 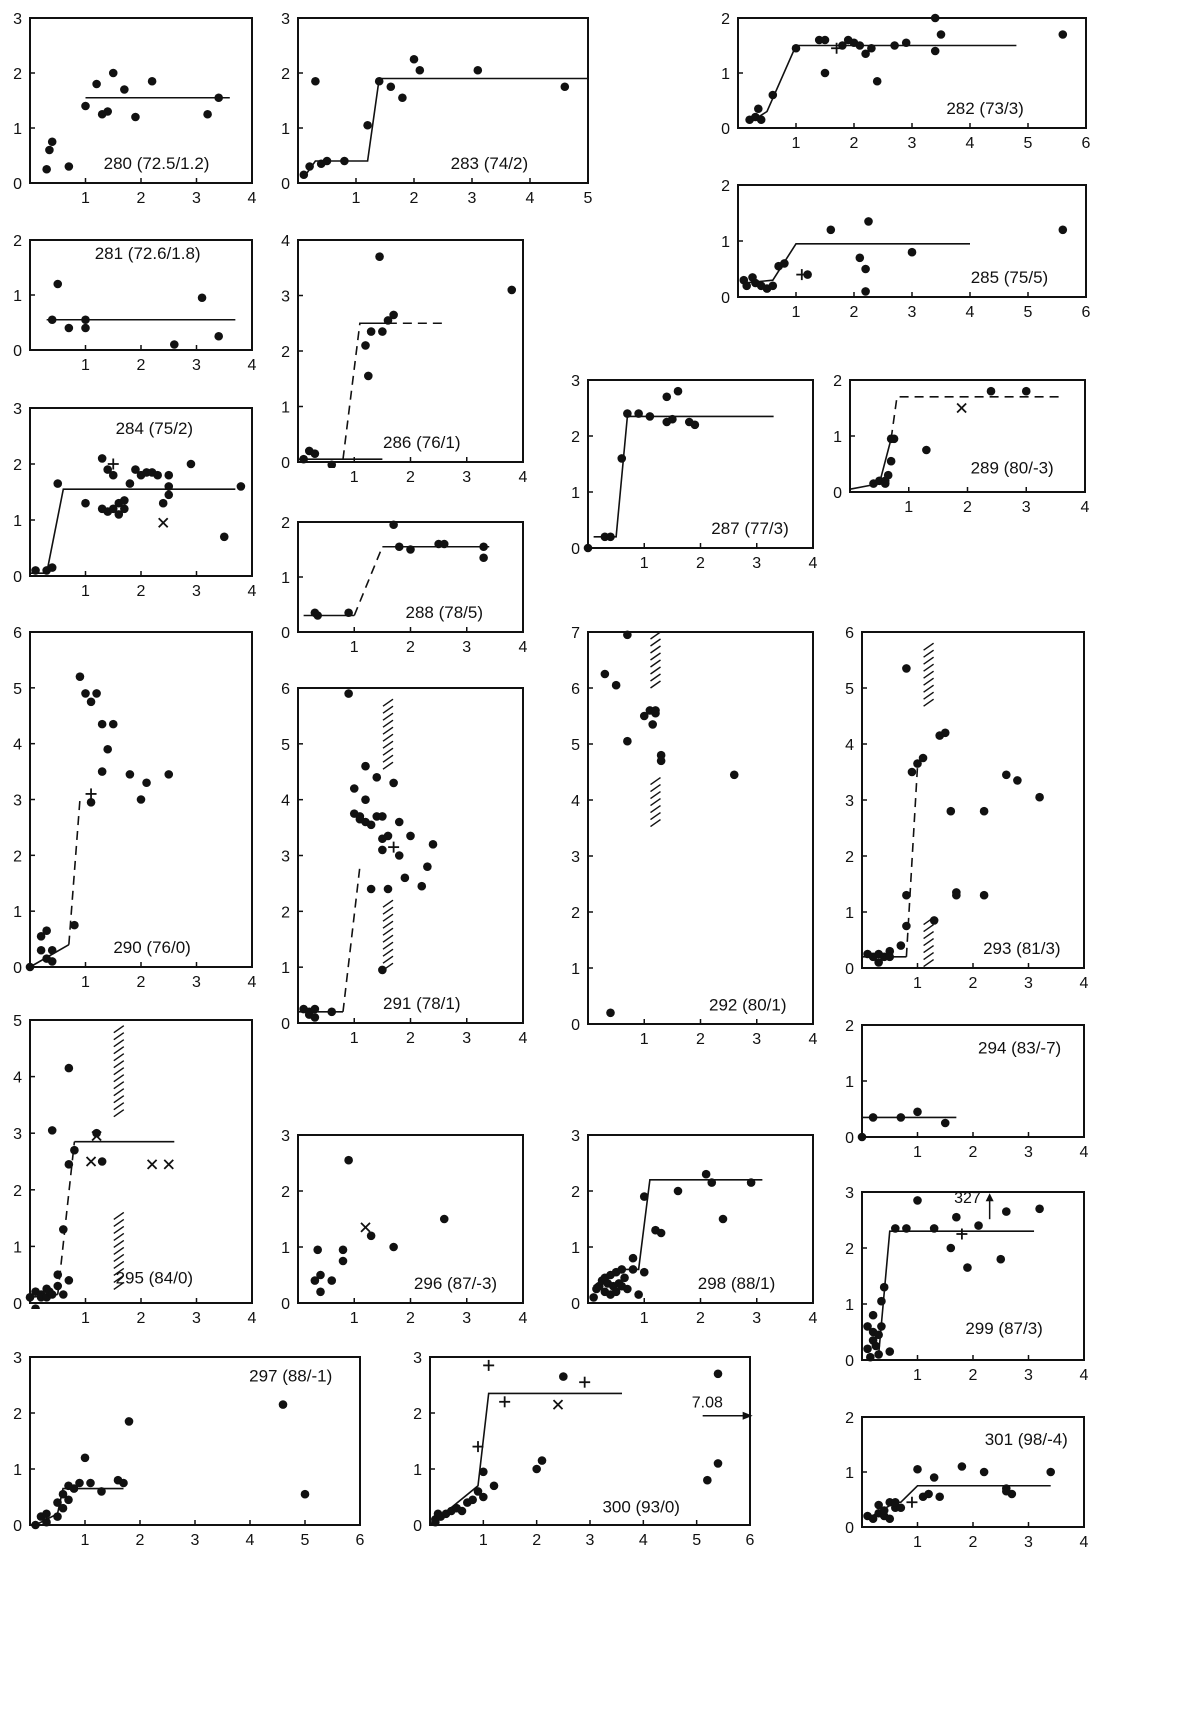 I want to click on hatch-band, so click(x=119, y=1071).